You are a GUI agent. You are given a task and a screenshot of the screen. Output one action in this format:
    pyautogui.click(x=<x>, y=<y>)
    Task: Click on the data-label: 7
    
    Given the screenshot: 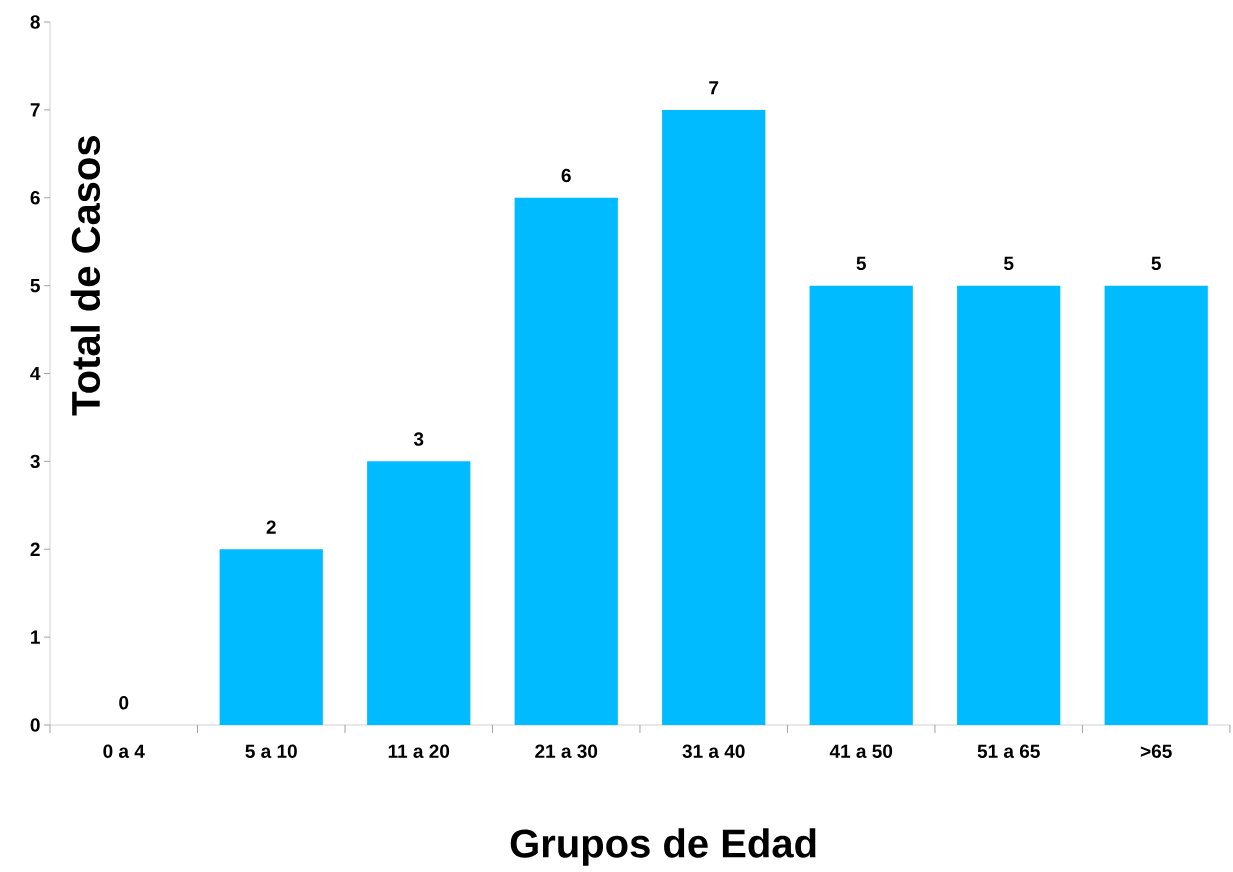 What is the action you would take?
    pyautogui.click(x=714, y=88)
    